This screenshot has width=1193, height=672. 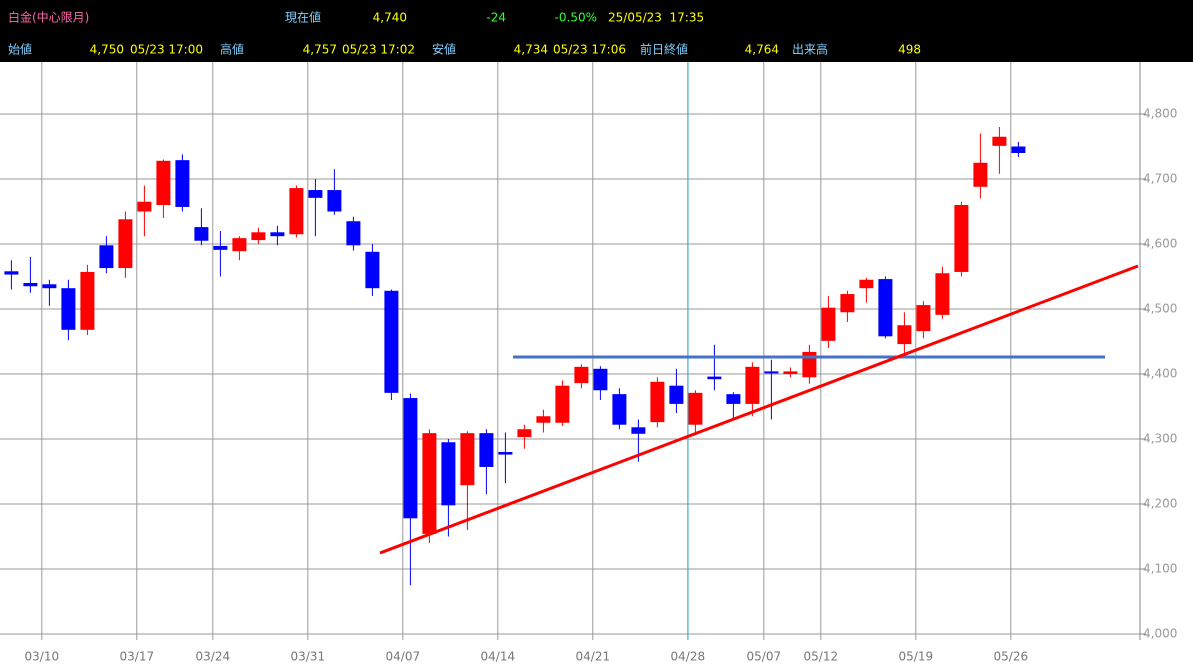 What do you see at coordinates (589, 50) in the screenshot?
I see `time: 05/23 17:06` at bounding box center [589, 50].